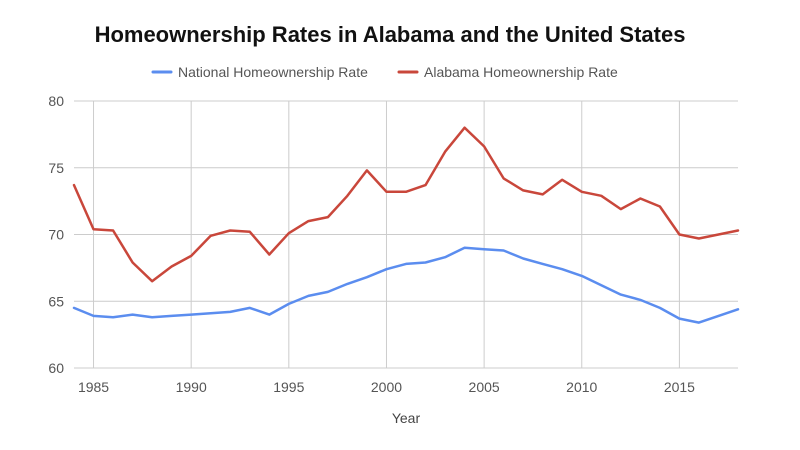 The image size is (800, 450). I want to click on x-tick-label-1990: 1990, so click(191, 387).